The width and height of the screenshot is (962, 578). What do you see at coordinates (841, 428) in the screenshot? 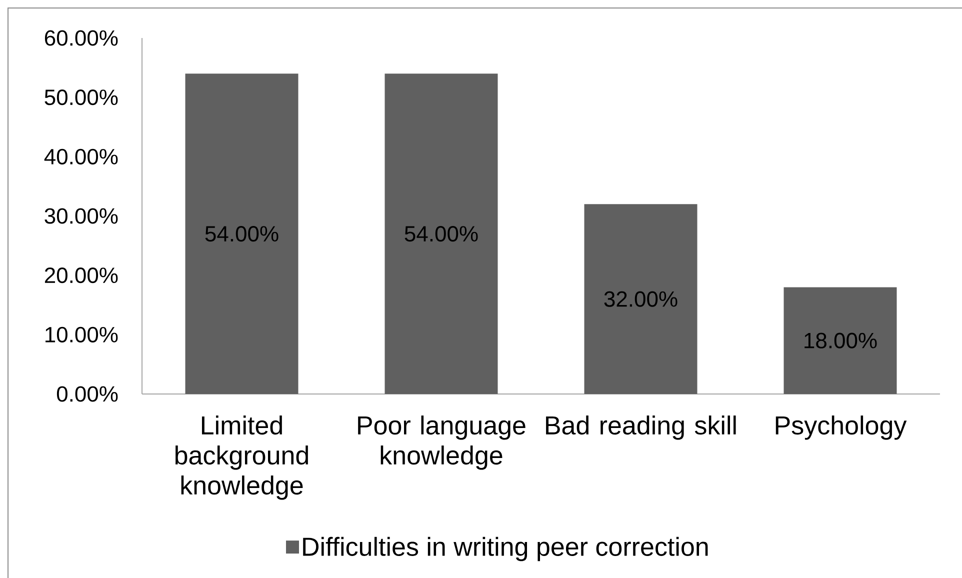
I see `x-tick-label: Psychology` at bounding box center [841, 428].